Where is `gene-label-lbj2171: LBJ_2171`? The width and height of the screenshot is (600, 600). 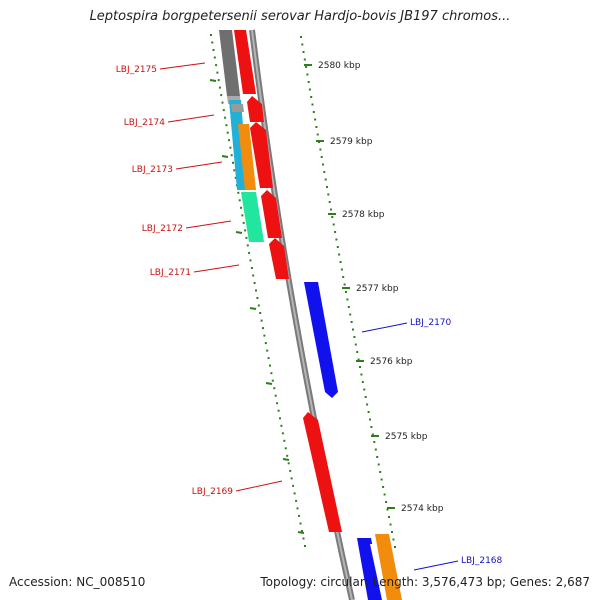 gene-label-lbj2171: LBJ_2171 is located at coordinates (170, 273).